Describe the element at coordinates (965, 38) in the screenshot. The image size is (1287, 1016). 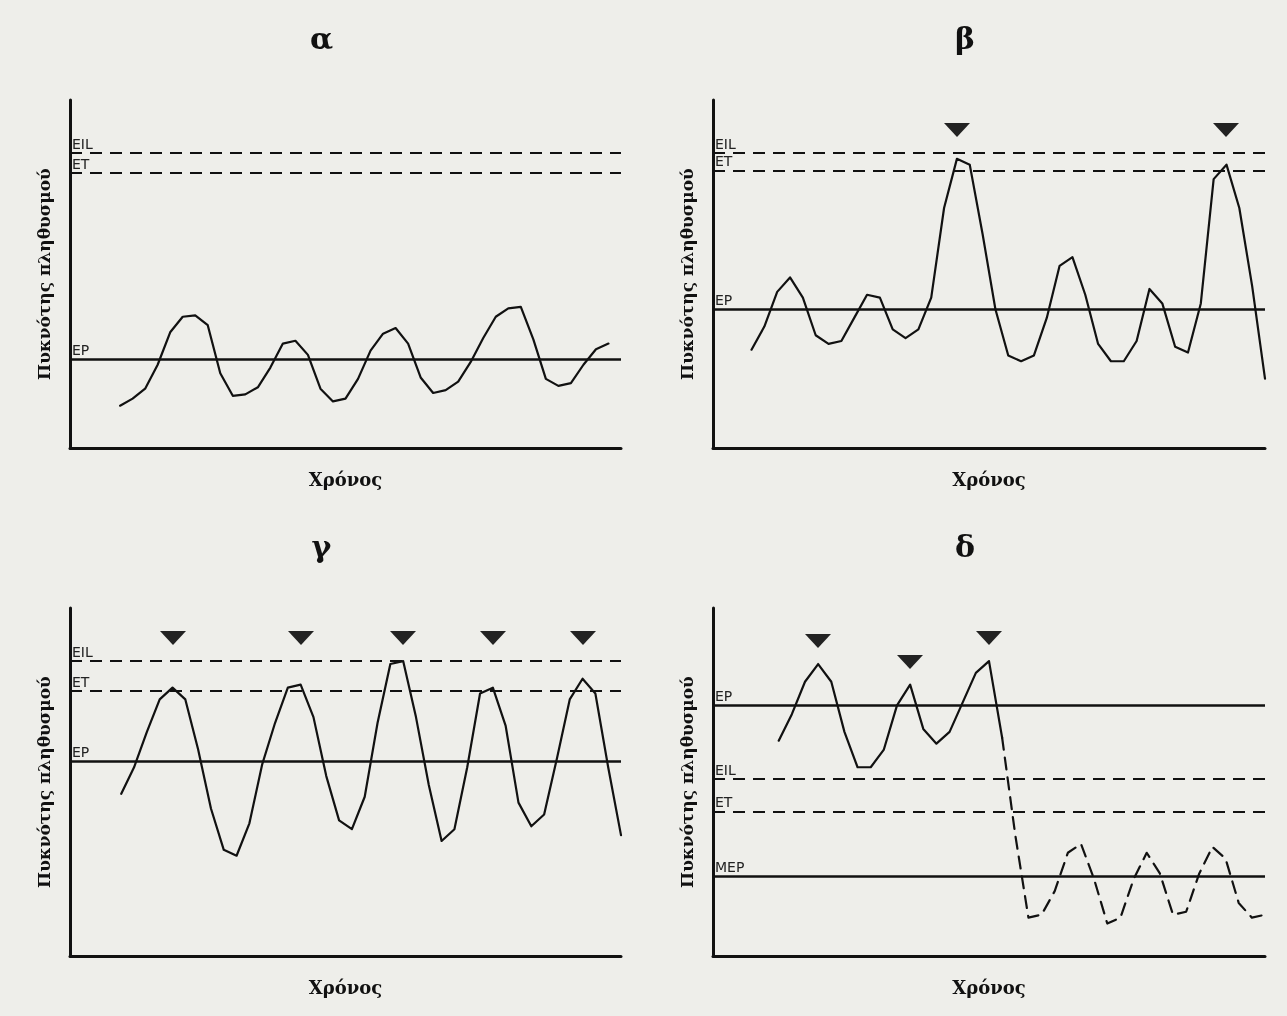
I see `chart-title: β` at that location.